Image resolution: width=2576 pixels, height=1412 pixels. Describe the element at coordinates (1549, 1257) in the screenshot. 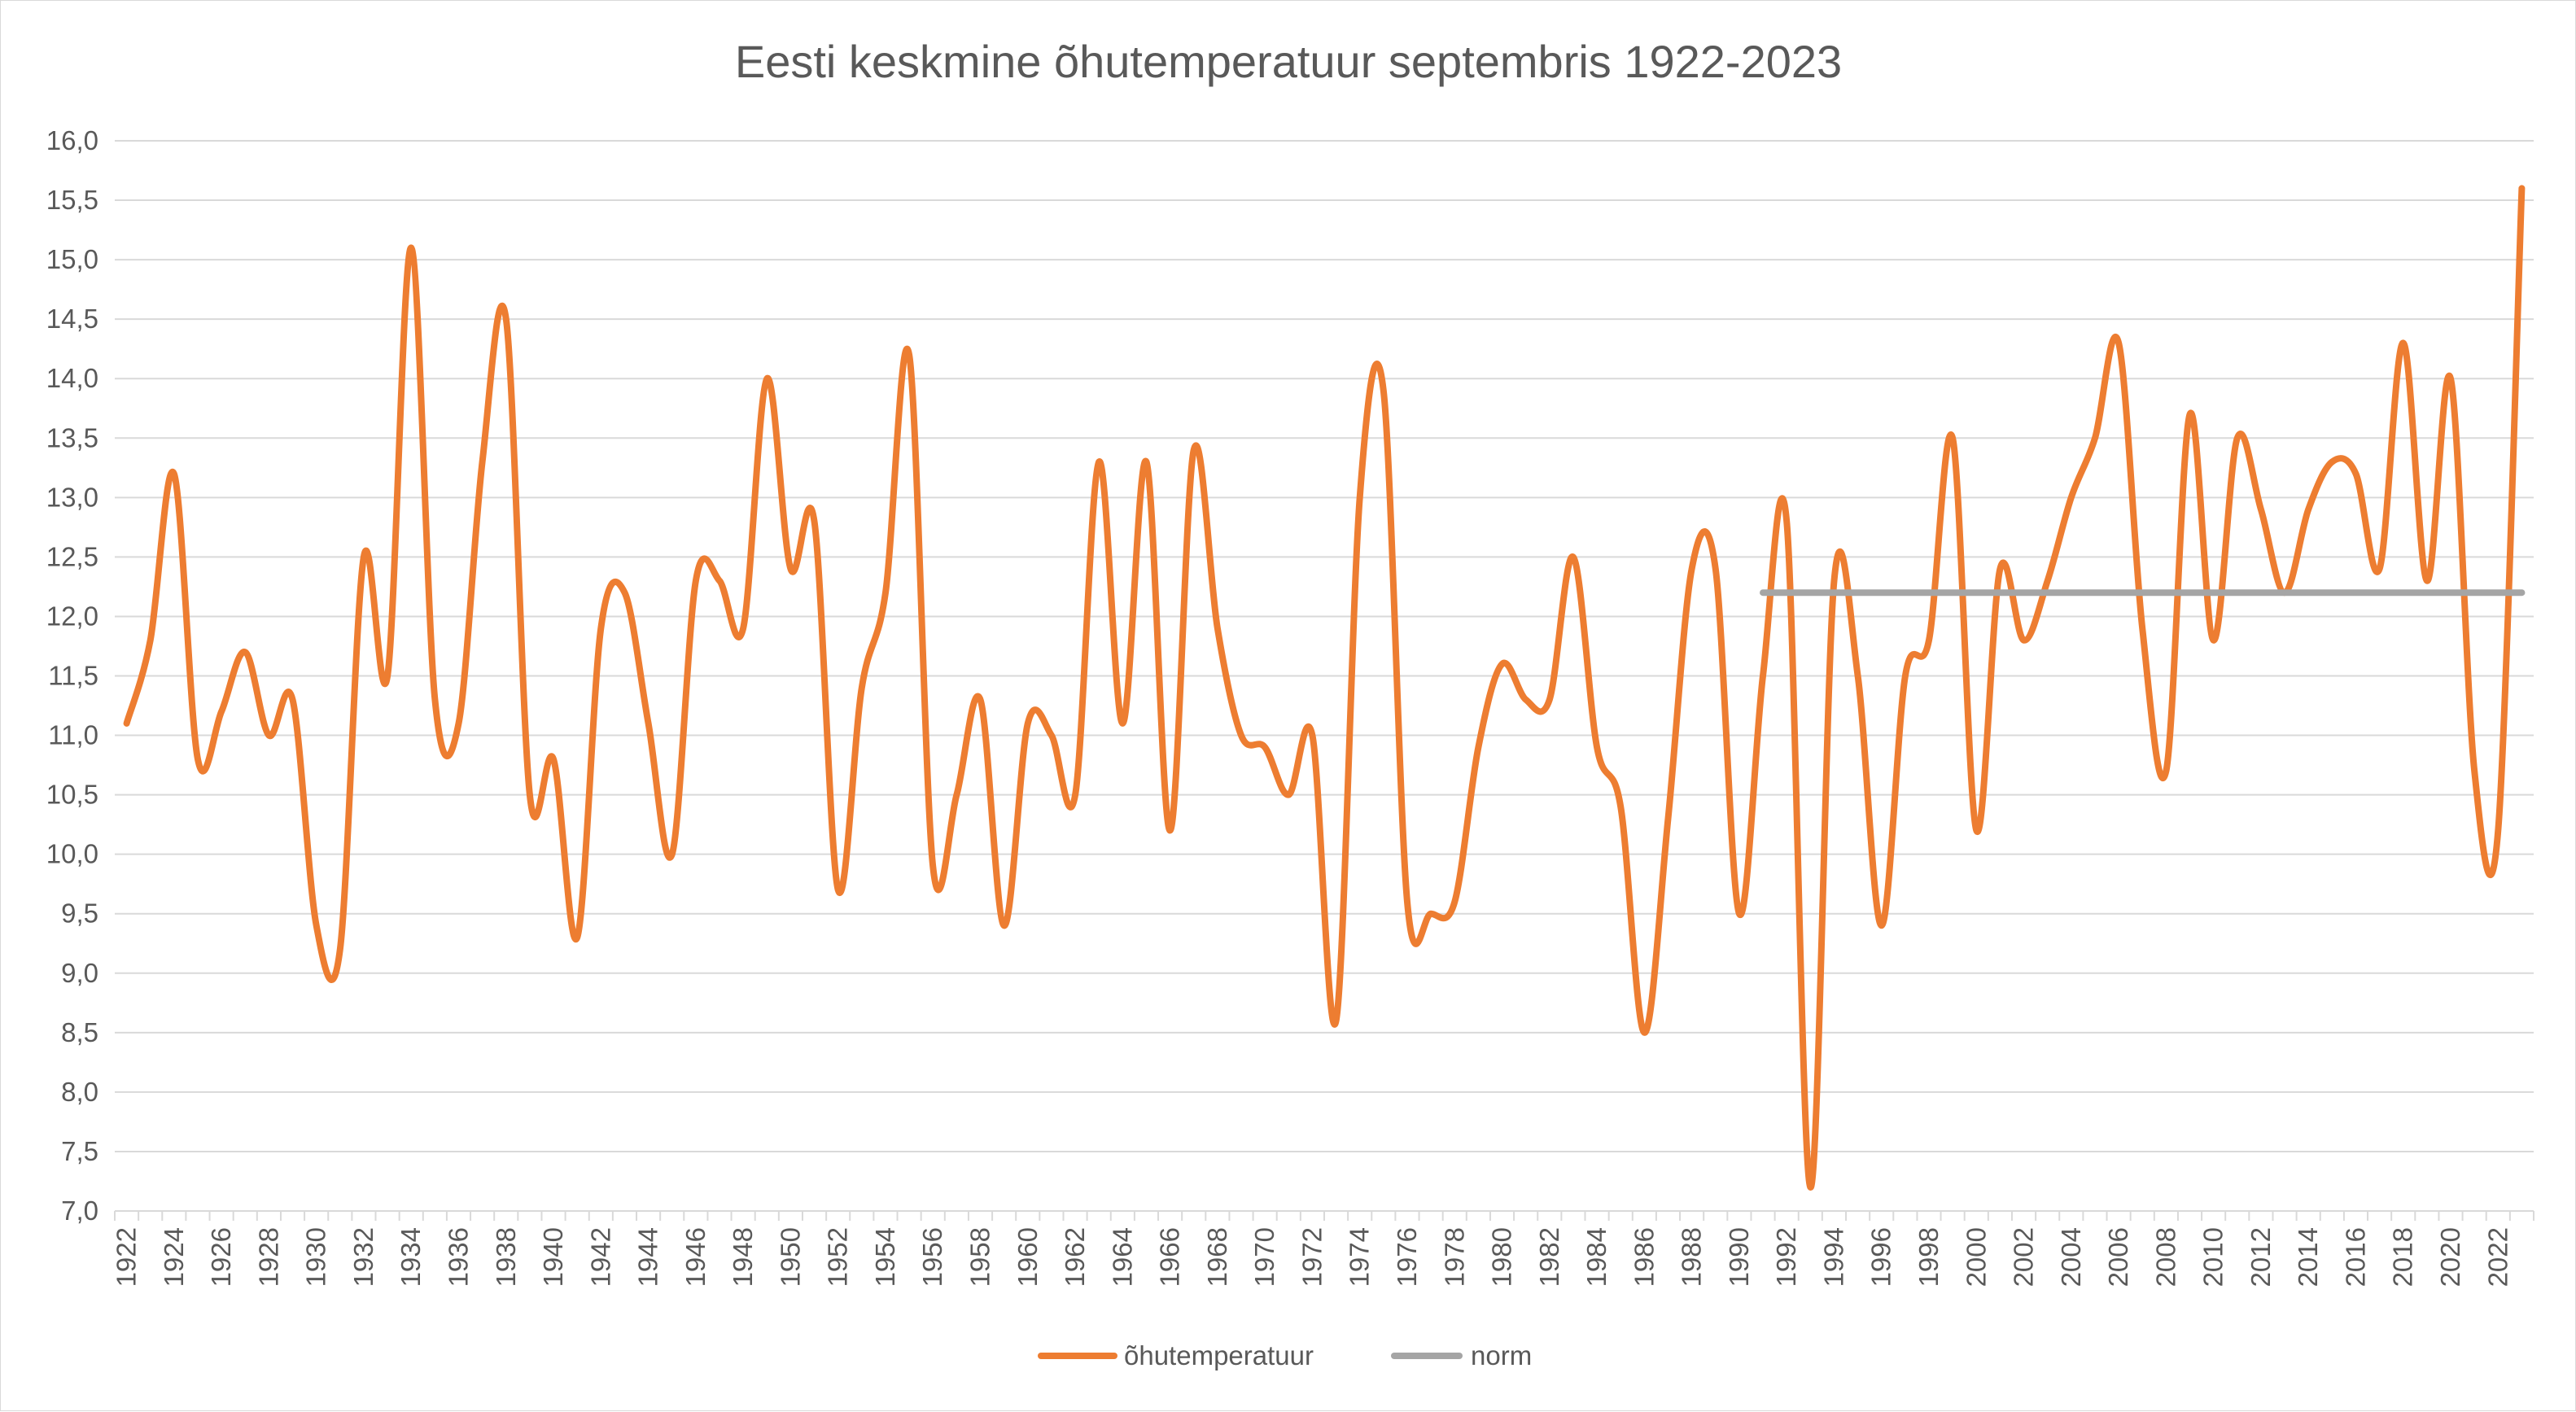

I see `x-tick-label: 1982` at that location.